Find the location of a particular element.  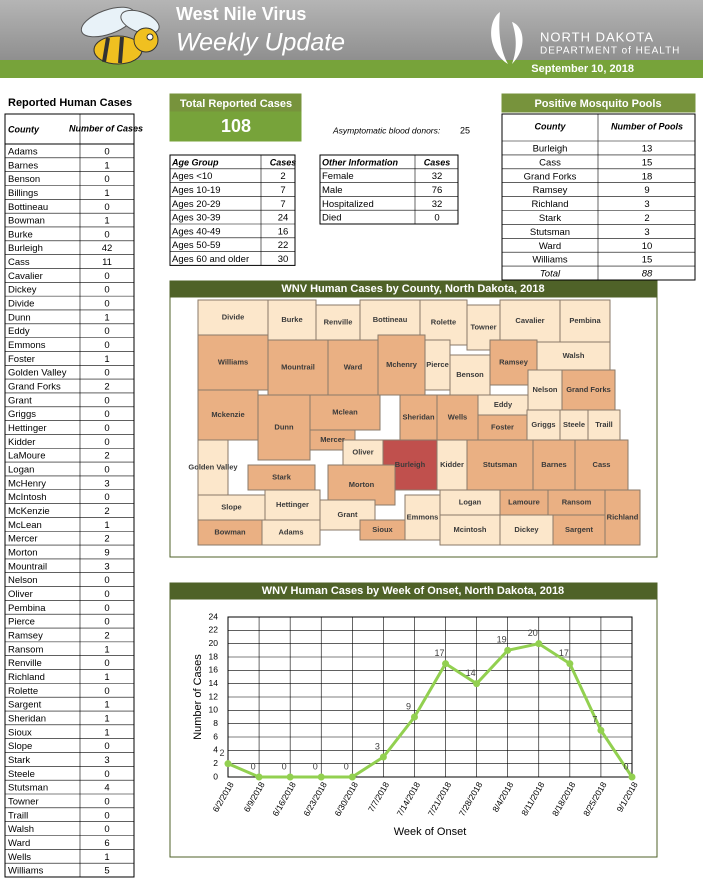

table-frame is located at coordinates (598, 197).